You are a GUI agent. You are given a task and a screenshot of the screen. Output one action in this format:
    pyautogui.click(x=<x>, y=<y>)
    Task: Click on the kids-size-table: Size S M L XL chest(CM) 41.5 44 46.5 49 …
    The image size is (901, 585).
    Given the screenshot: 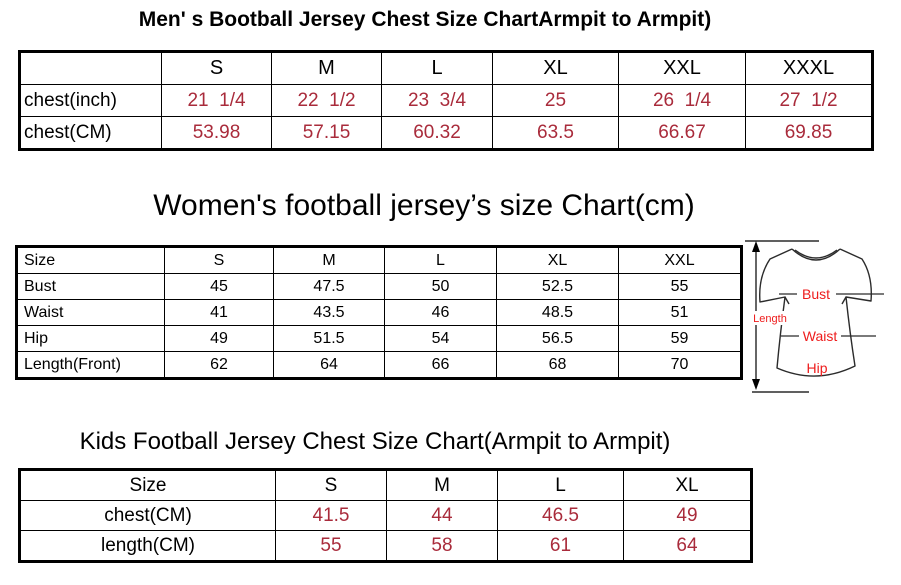 What is the action you would take?
    pyautogui.click(x=385, y=515)
    